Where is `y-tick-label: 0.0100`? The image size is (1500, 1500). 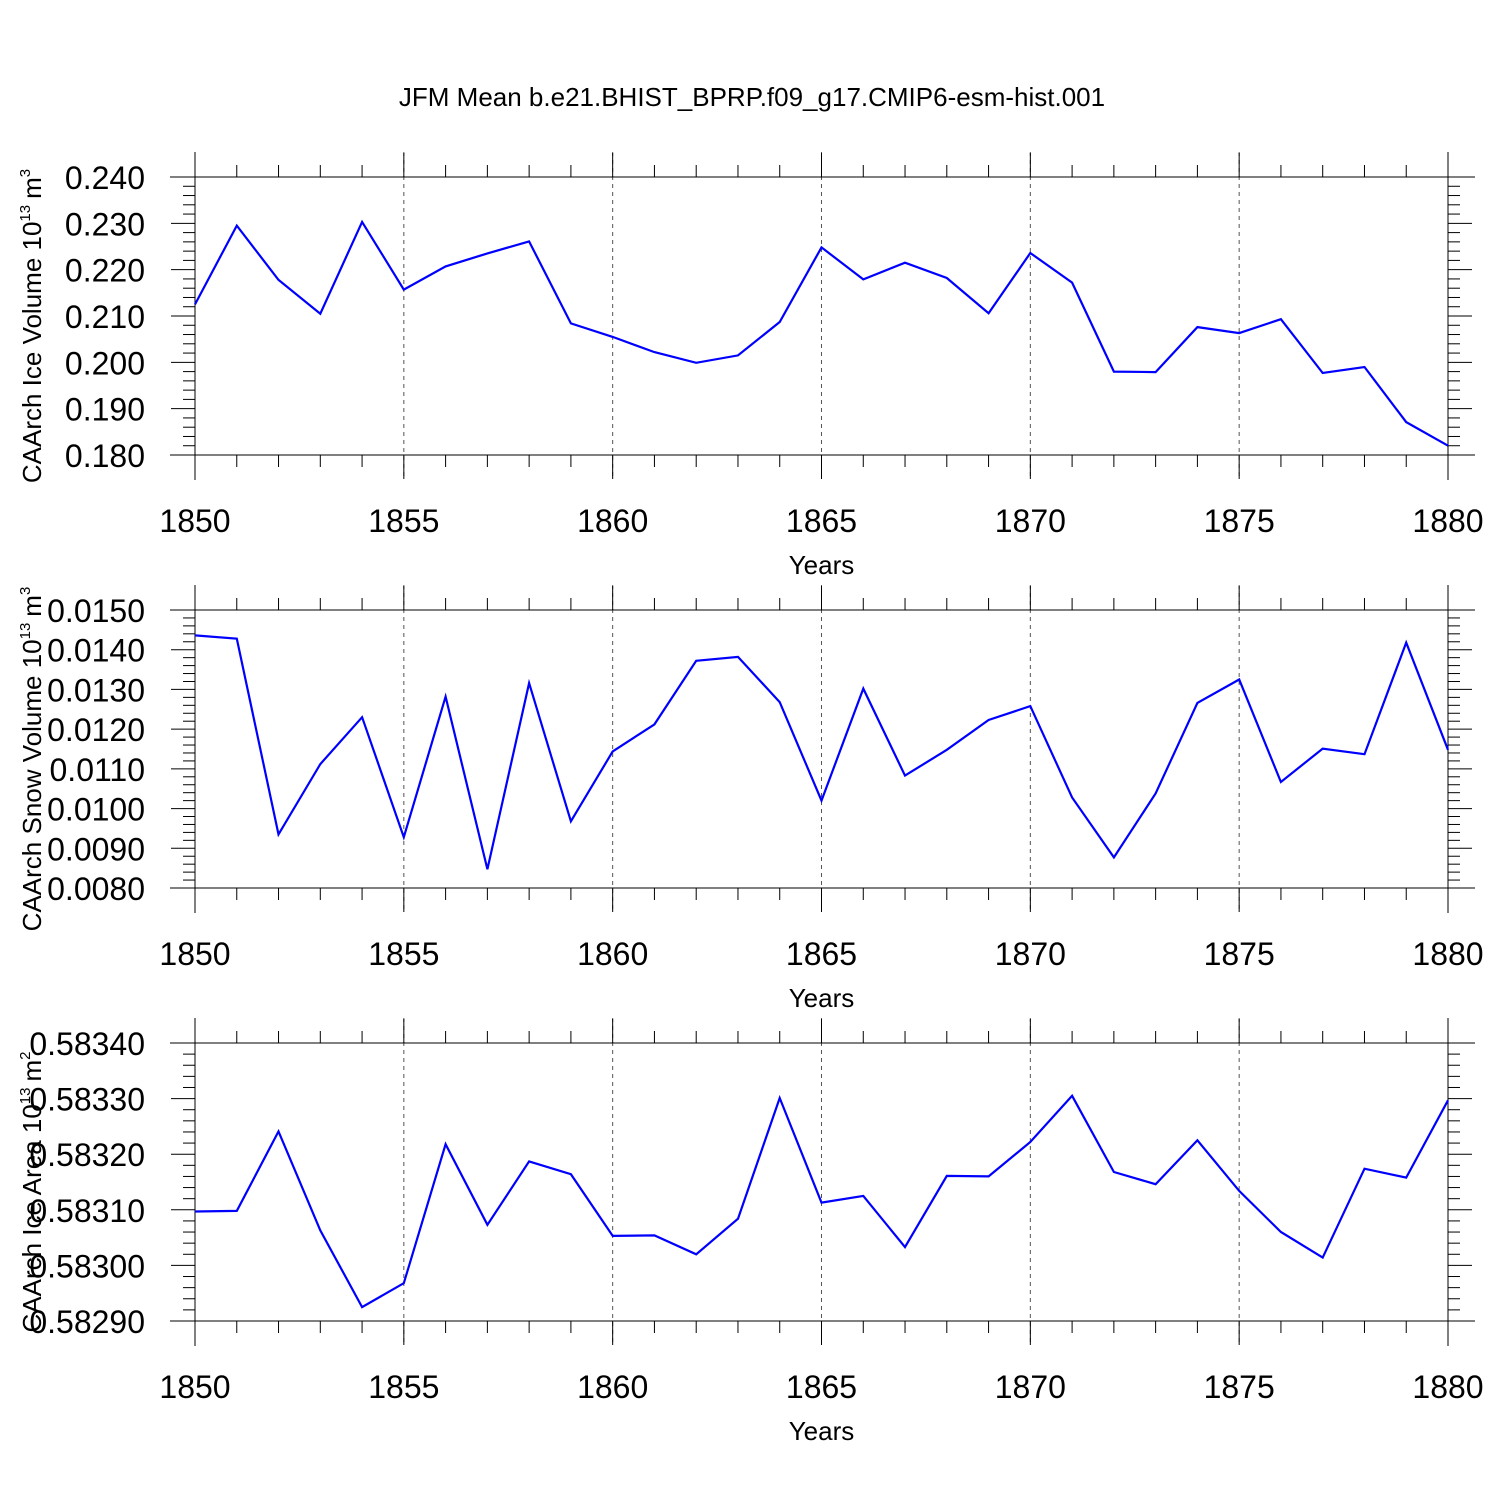 y-tick-label: 0.0100 is located at coordinates (96, 810).